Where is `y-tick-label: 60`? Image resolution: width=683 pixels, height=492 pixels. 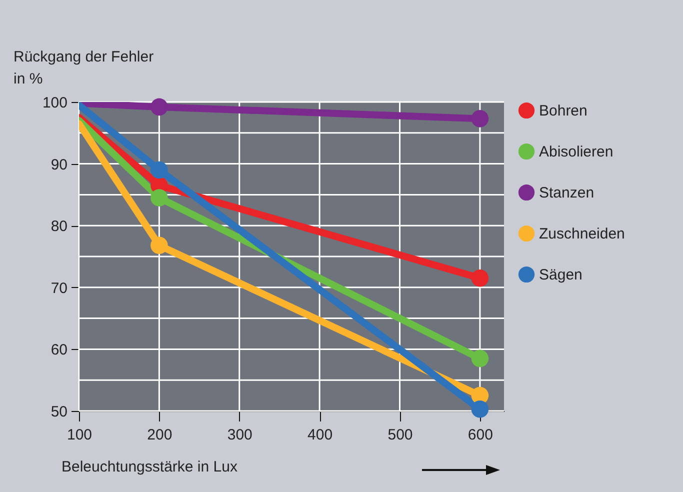
y-tick-label: 60 is located at coordinates (59, 350).